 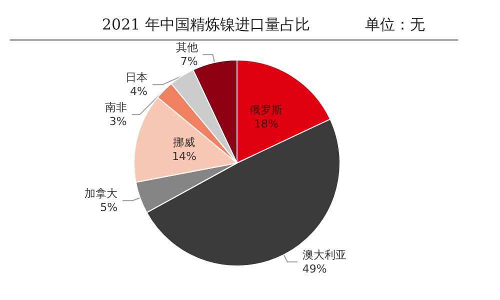 What do you see at coordinates (266, 123) in the screenshot?
I see `data-label: 18%` at bounding box center [266, 123].